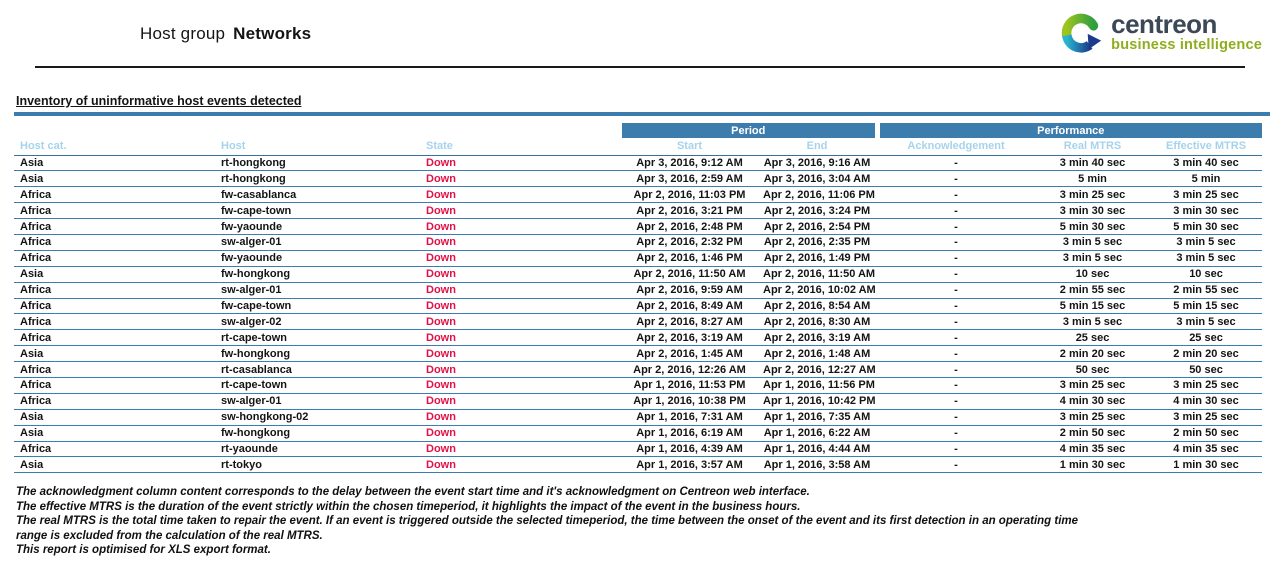 This screenshot has height=582, width=1284. Describe the element at coordinates (1093, 354) in the screenshot. I see `cell-real-mtrs: 2 min 20 sec` at that location.